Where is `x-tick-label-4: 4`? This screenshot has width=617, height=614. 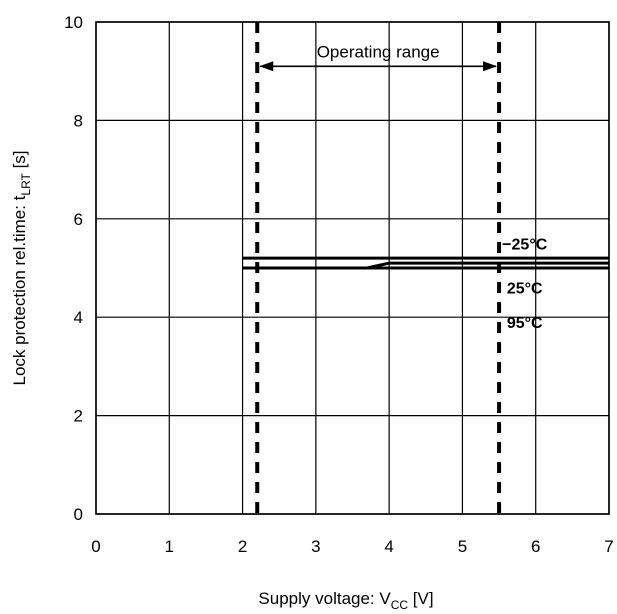 x-tick-label-4: 4 is located at coordinates (388, 546).